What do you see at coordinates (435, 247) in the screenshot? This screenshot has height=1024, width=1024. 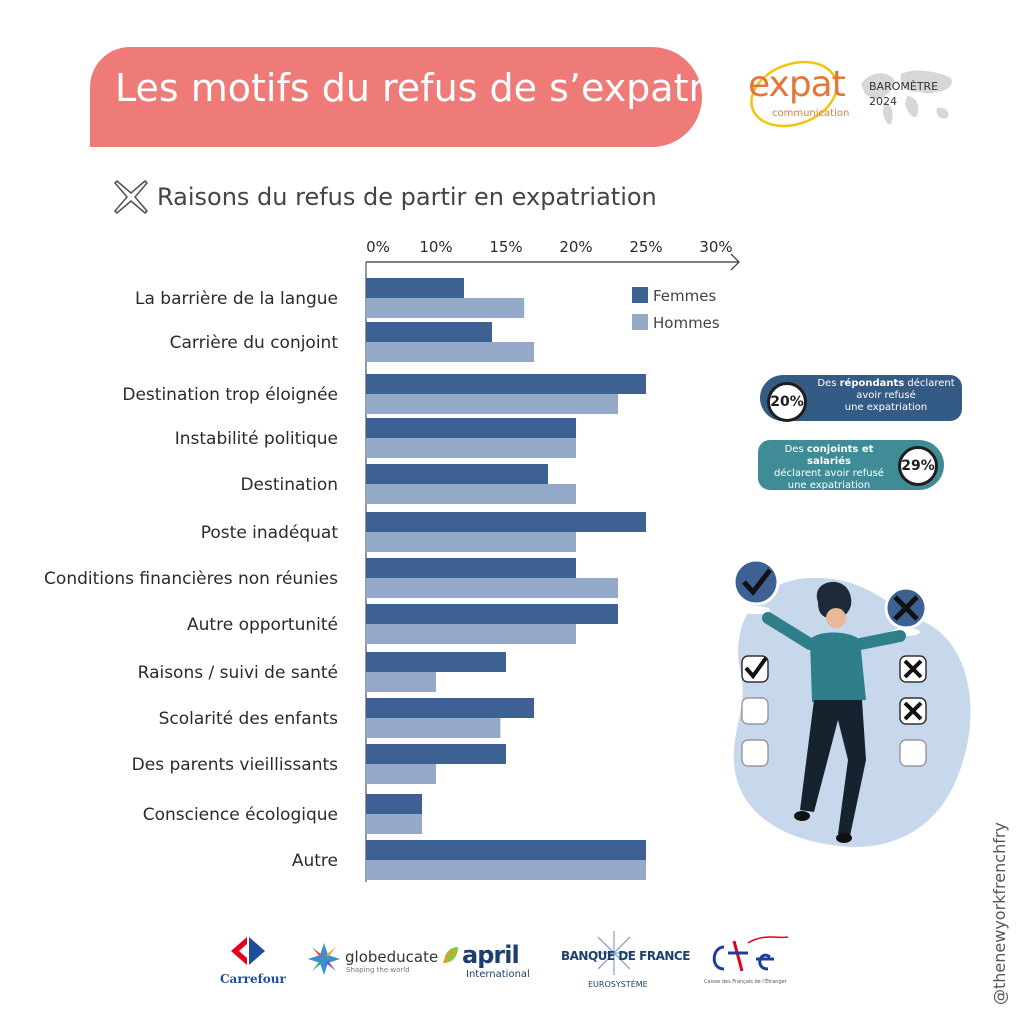 I see `x-tick-label: 10%` at bounding box center [435, 247].